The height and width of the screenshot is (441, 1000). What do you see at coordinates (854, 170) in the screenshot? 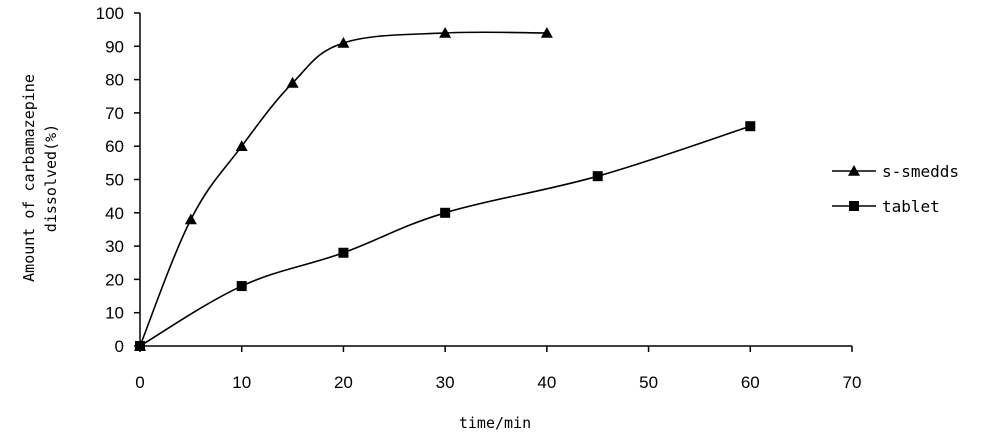
I see `legend-marker-s-smedds` at bounding box center [854, 170].